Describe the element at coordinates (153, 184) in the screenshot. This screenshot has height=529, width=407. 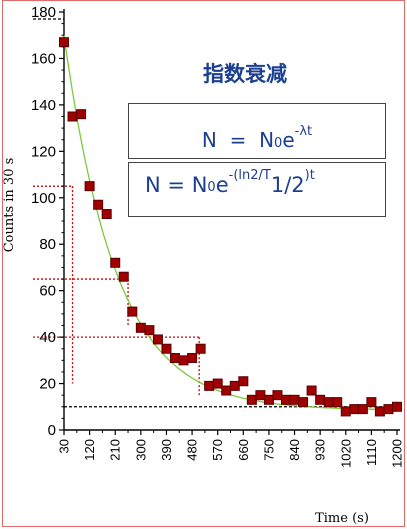
I see `eq2-n: N` at that location.